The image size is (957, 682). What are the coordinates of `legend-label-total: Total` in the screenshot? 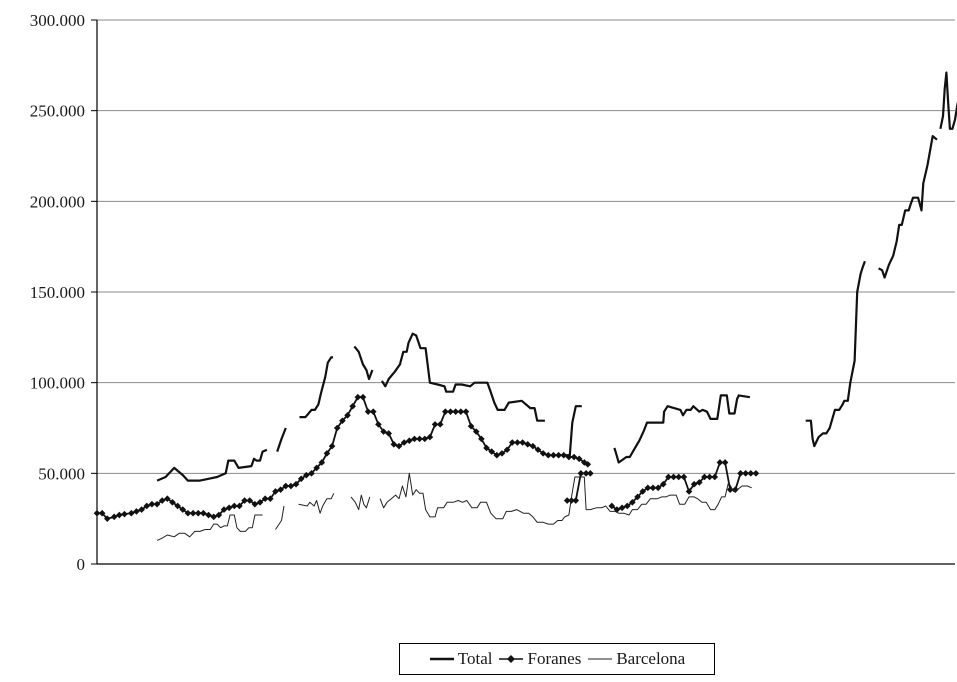 It's located at (475, 658).